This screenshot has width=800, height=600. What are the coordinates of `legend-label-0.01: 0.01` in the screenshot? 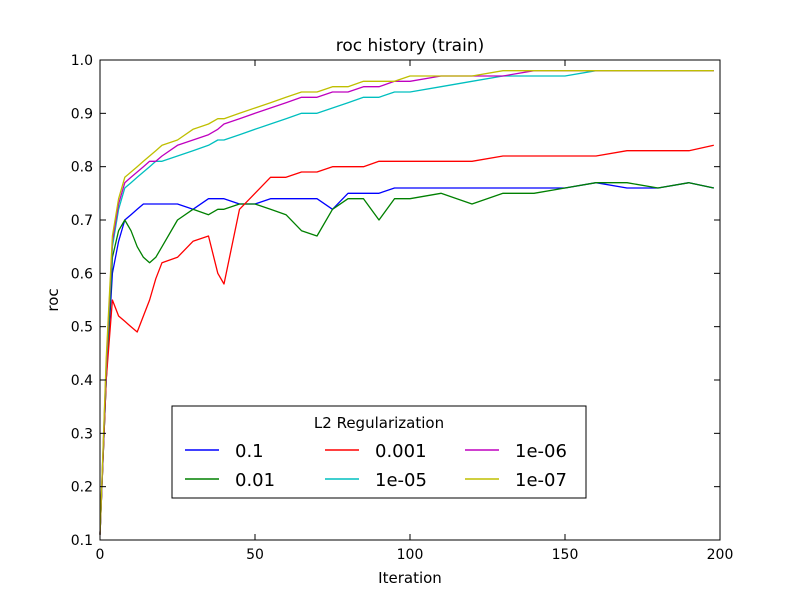 It's located at (255, 480).